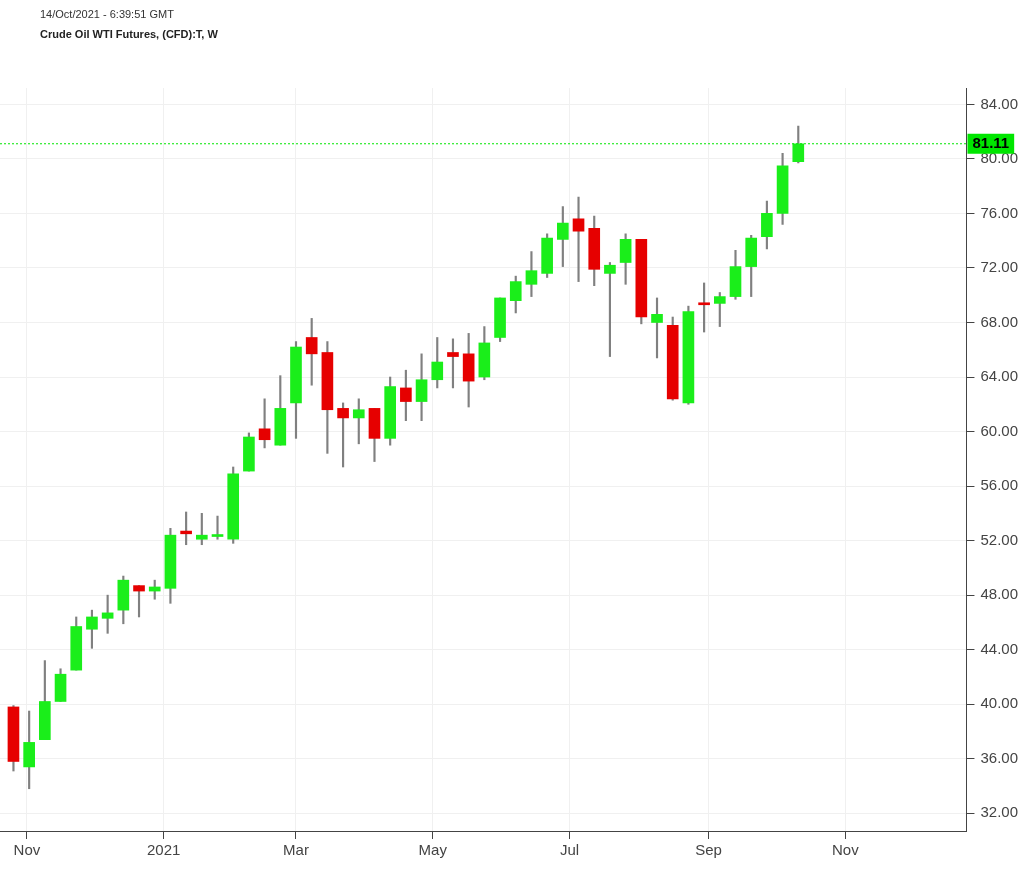  What do you see at coordinates (164, 850) in the screenshot?
I see `x-tick-label: 2021` at bounding box center [164, 850].